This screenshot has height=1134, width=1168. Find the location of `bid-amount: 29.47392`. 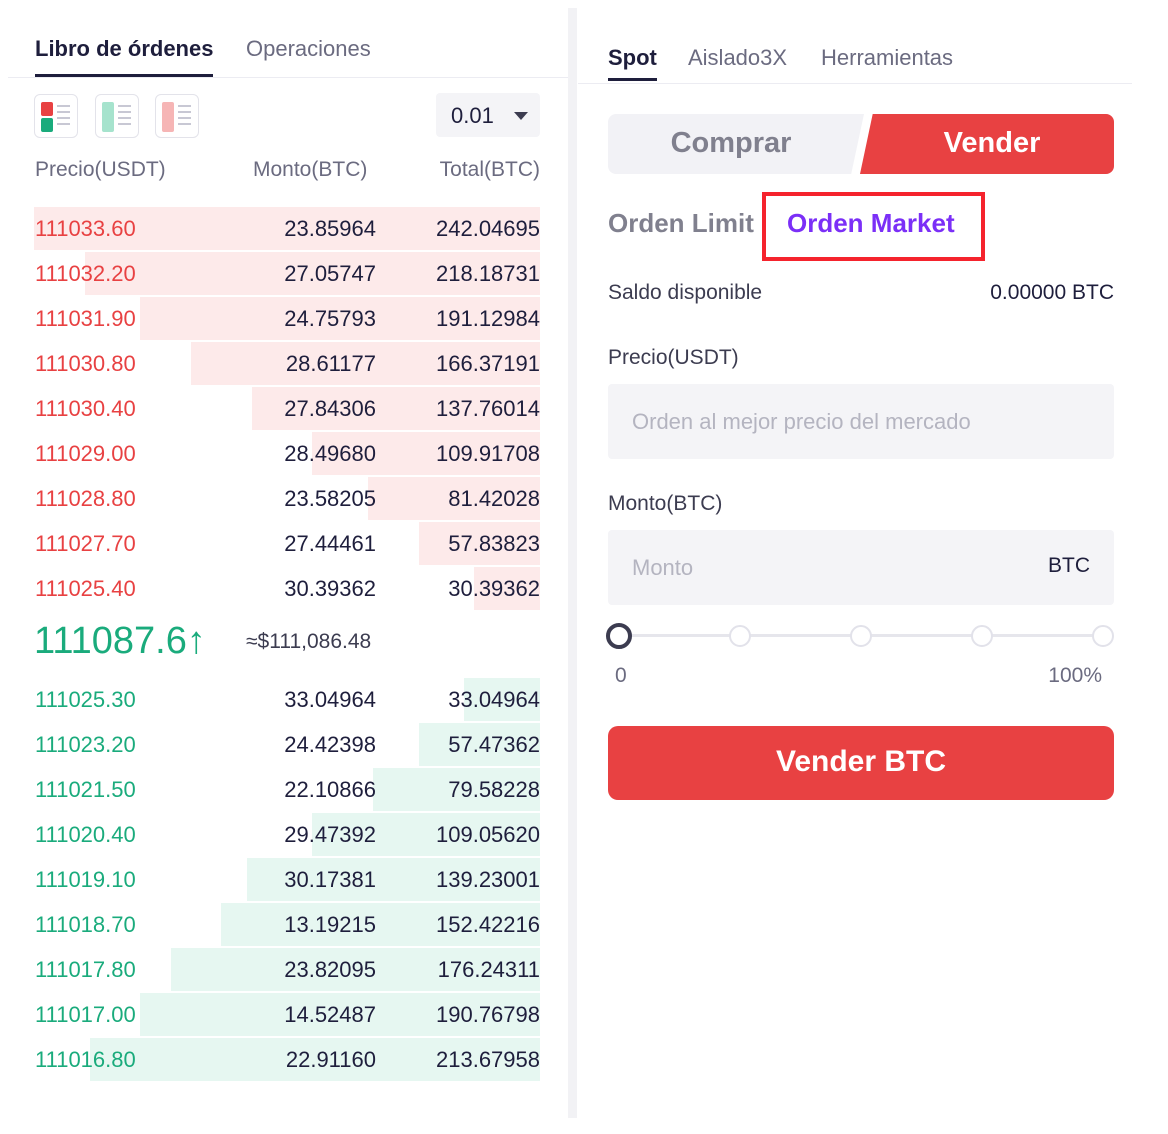

bid-amount: 29.47392 is located at coordinates (330, 834).